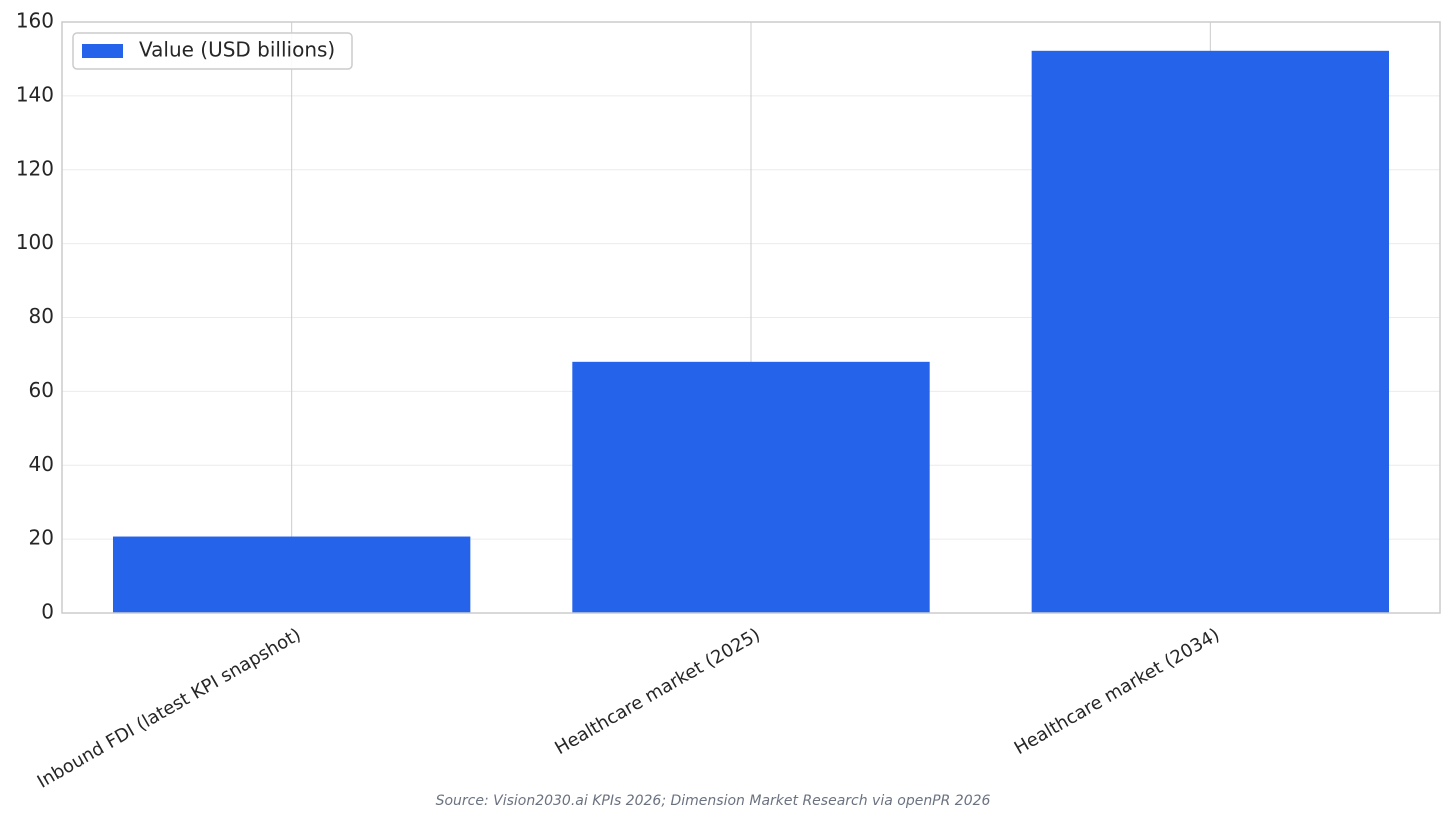 This screenshot has width=1455, height=828. I want to click on y-tick-label: 140, so click(35, 94).